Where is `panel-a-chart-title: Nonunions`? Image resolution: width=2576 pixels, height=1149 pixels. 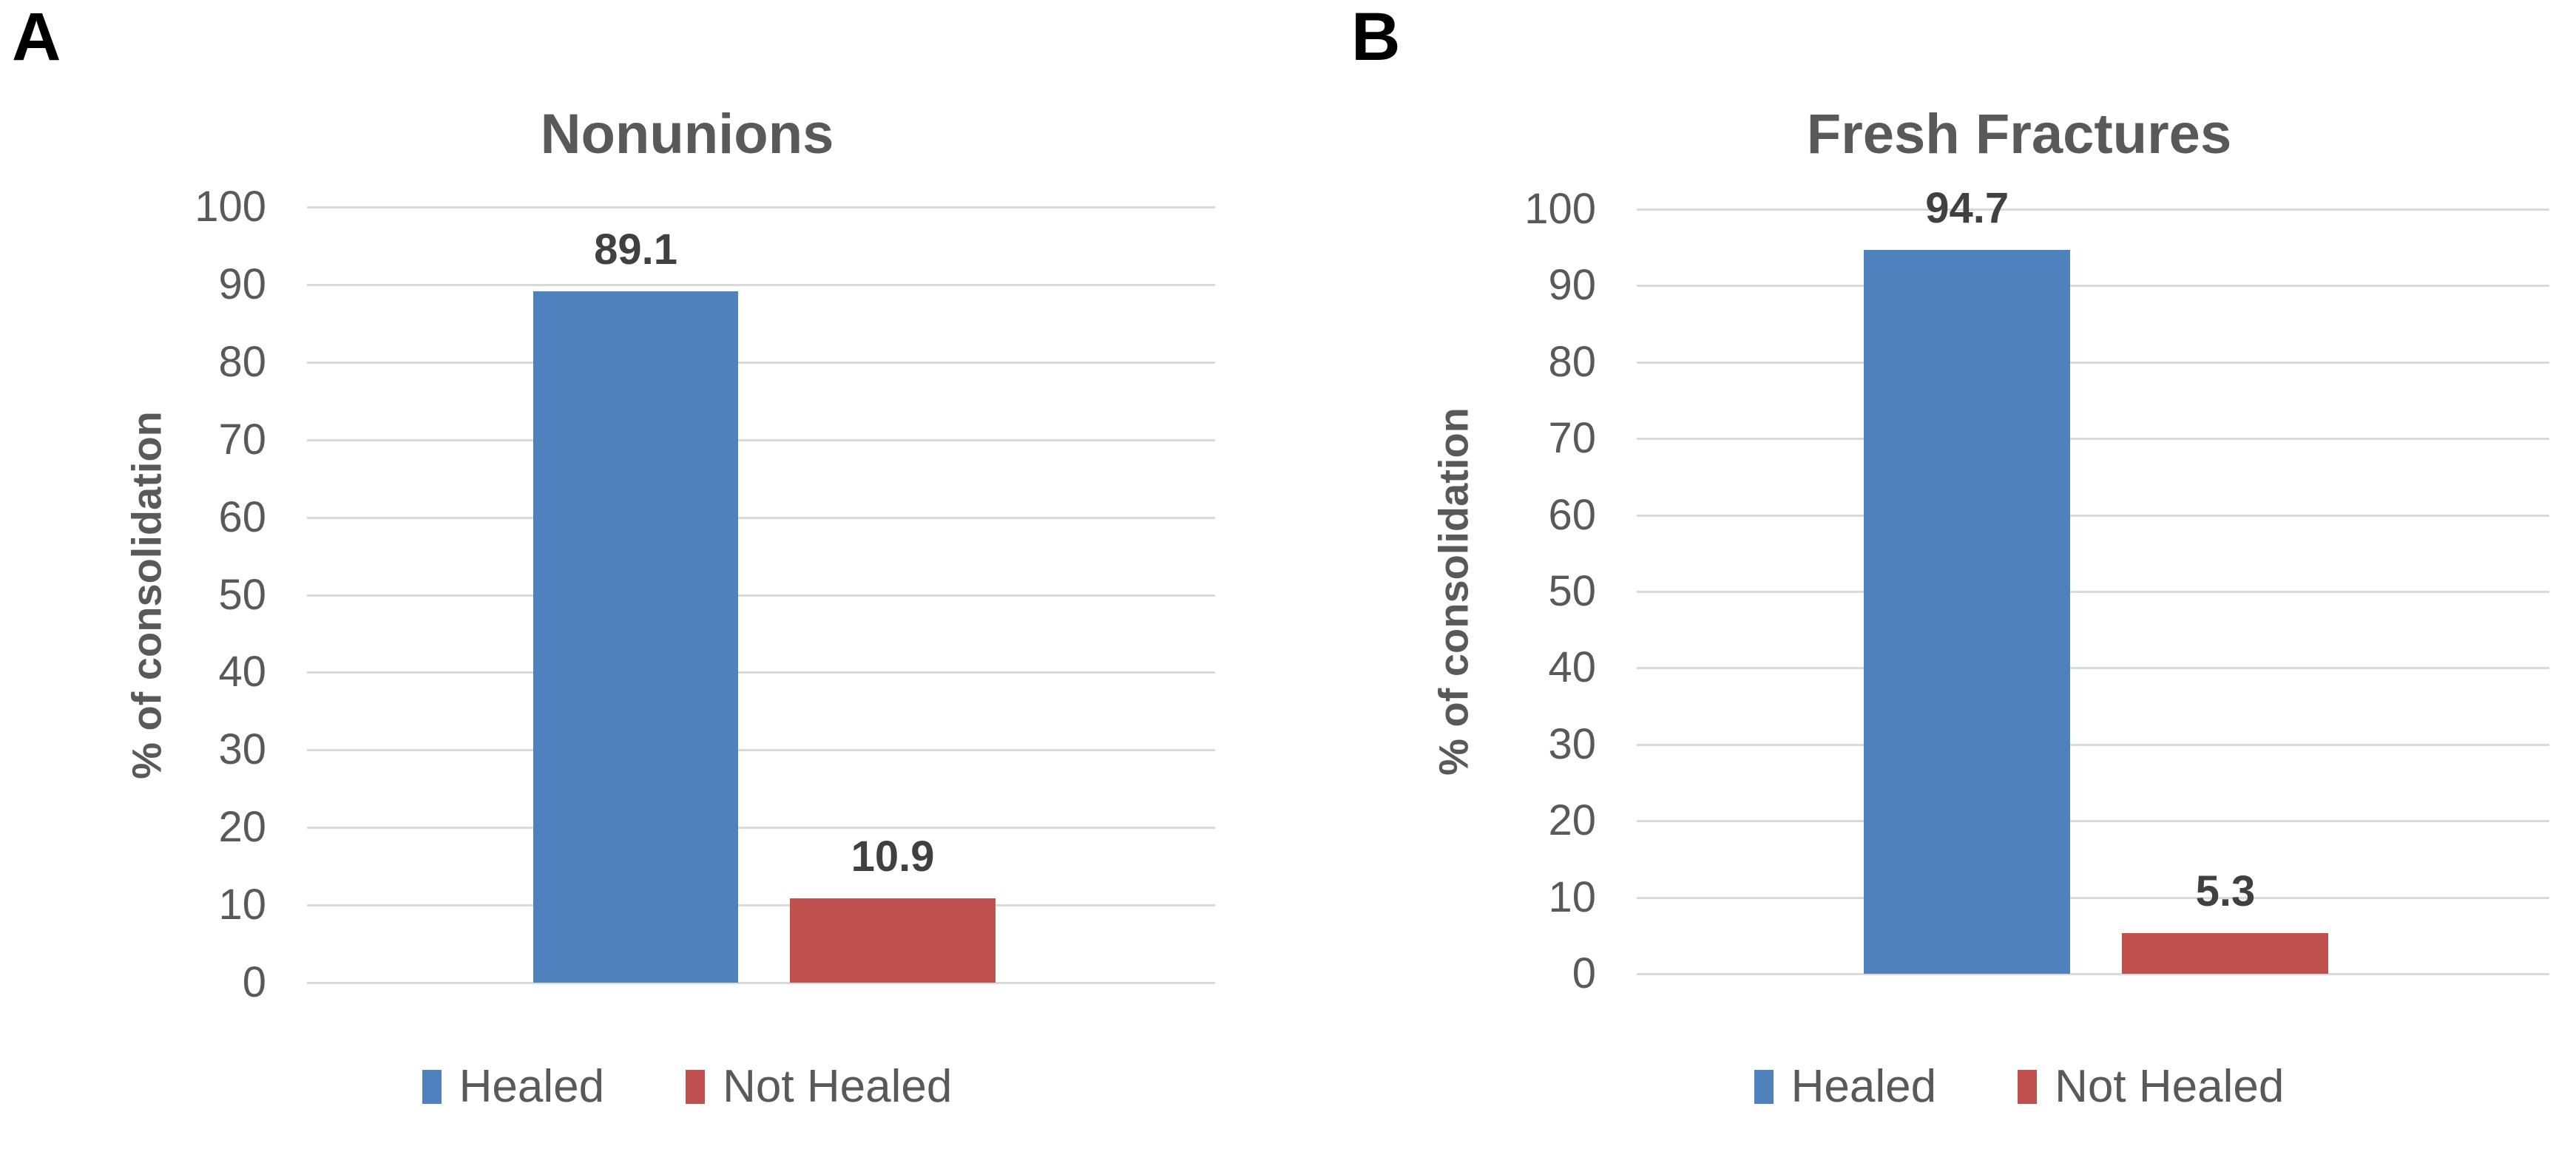
panel-a-chart-title: Nonunions is located at coordinates (687, 134).